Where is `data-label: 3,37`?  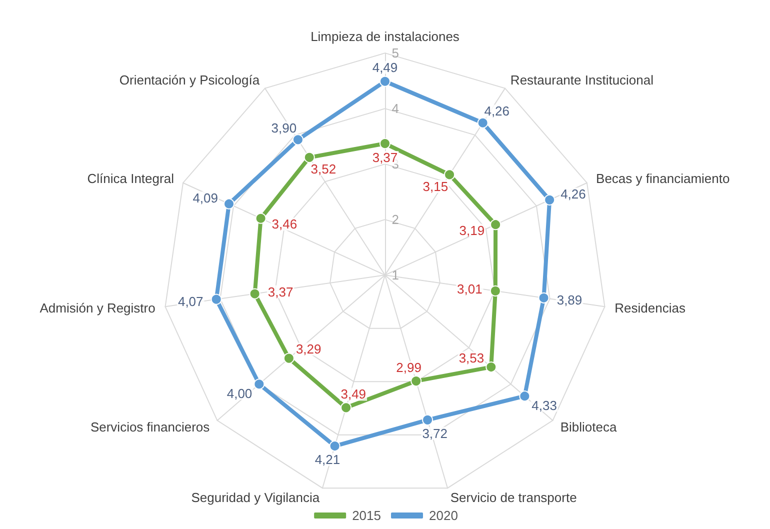 data-label: 3,37 is located at coordinates (281, 292).